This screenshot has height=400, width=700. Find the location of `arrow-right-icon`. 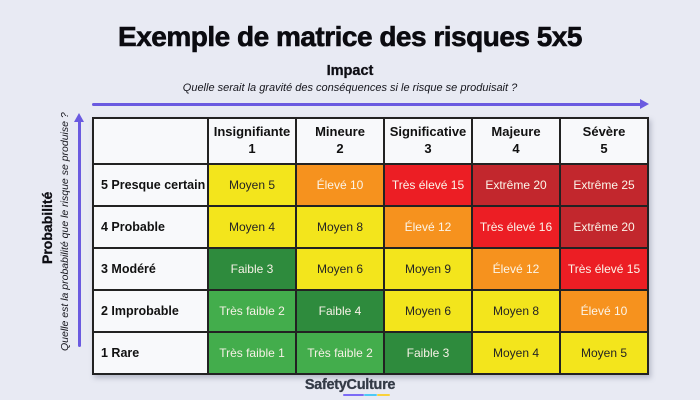

arrow-right-icon is located at coordinates (644, 104).